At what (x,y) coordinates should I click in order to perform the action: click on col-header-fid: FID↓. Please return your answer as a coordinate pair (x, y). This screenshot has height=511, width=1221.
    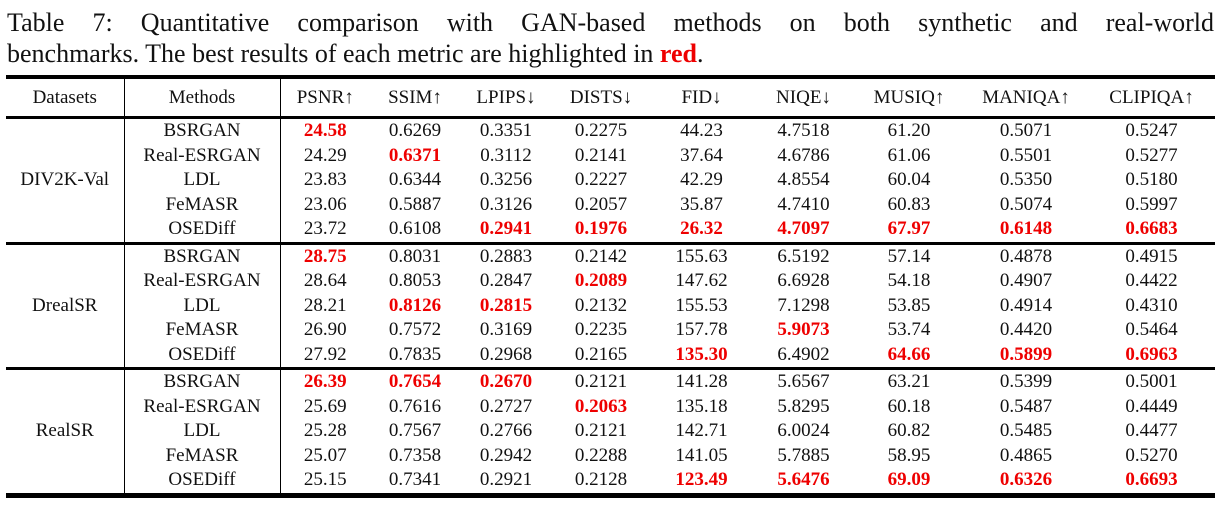
    Looking at the image, I should click on (701, 97).